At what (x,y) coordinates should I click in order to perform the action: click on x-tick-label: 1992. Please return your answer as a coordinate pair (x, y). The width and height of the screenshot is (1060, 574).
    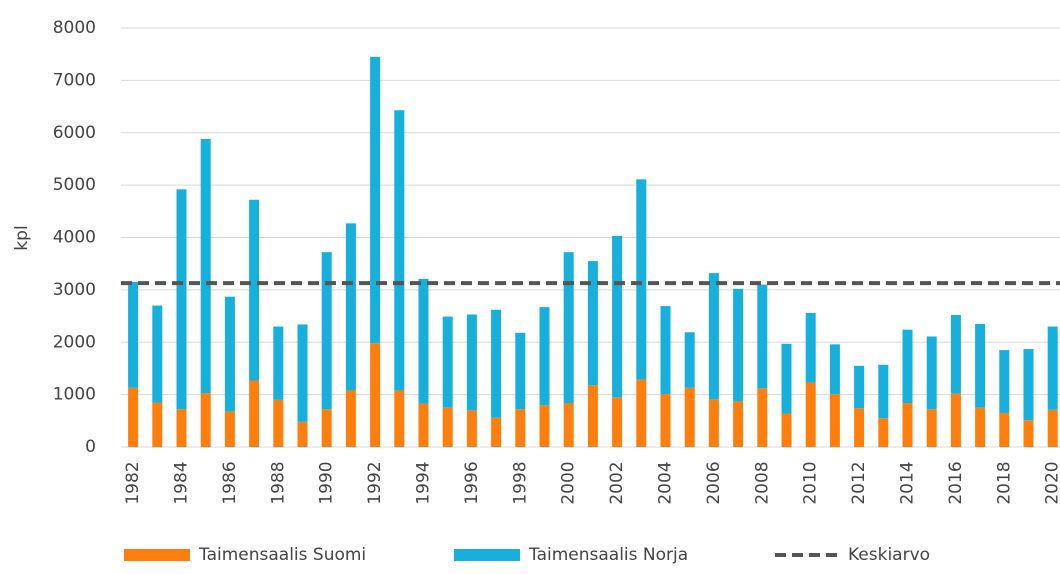
    Looking at the image, I should click on (375, 482).